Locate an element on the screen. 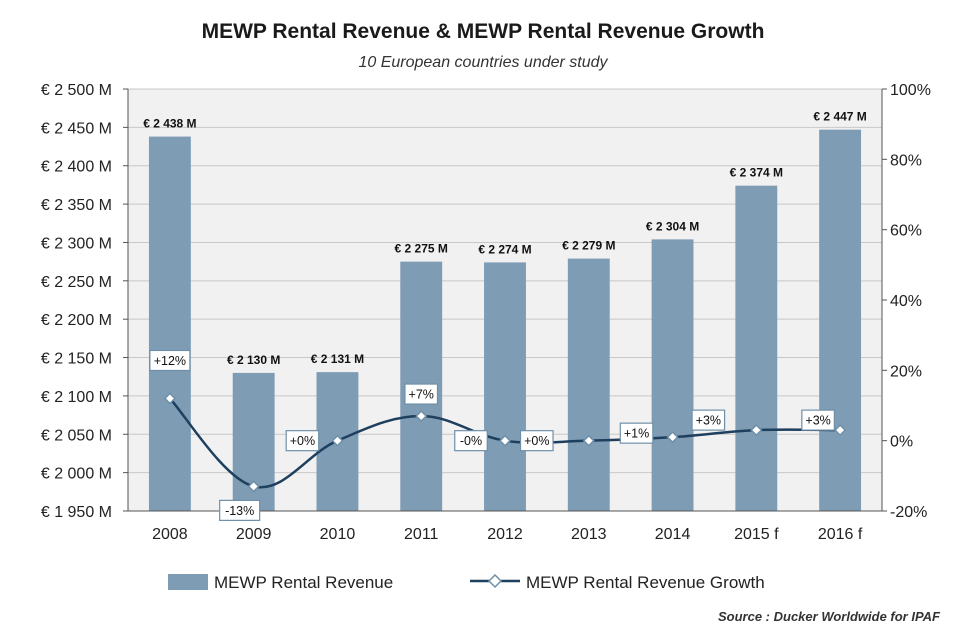 The image size is (960, 642). y-left-tick-label: € 2 000 M is located at coordinates (76, 474).